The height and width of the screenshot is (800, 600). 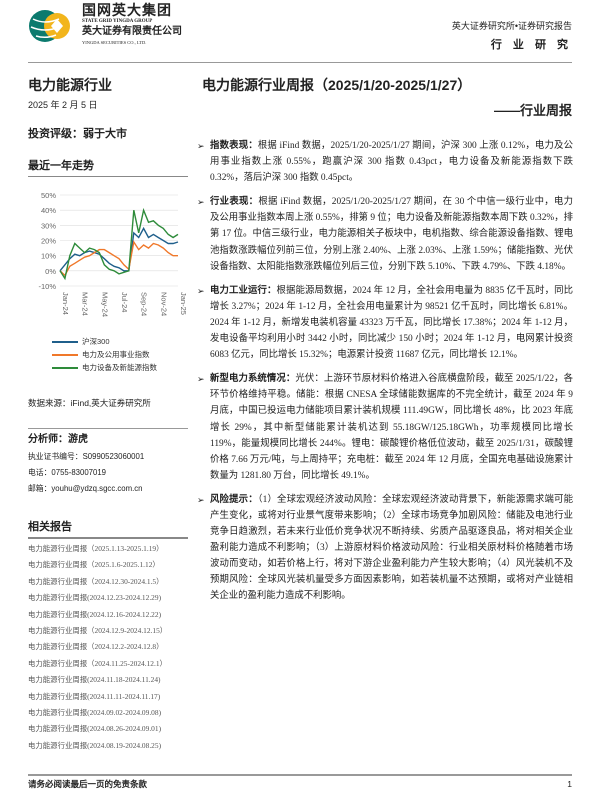 I want to click on x-tick-label: Sep-24, so click(x=144, y=304).